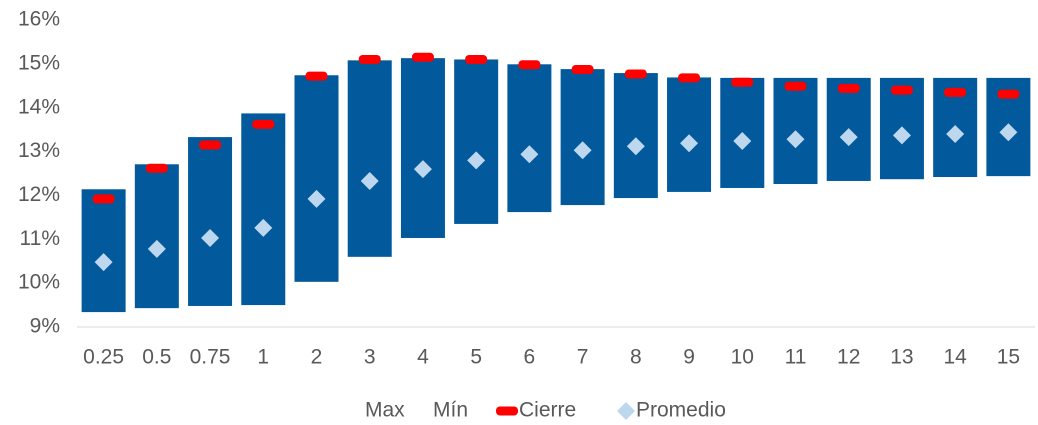 This screenshot has height=425, width=1038. I want to click on x-tick-label: 7, so click(583, 357).